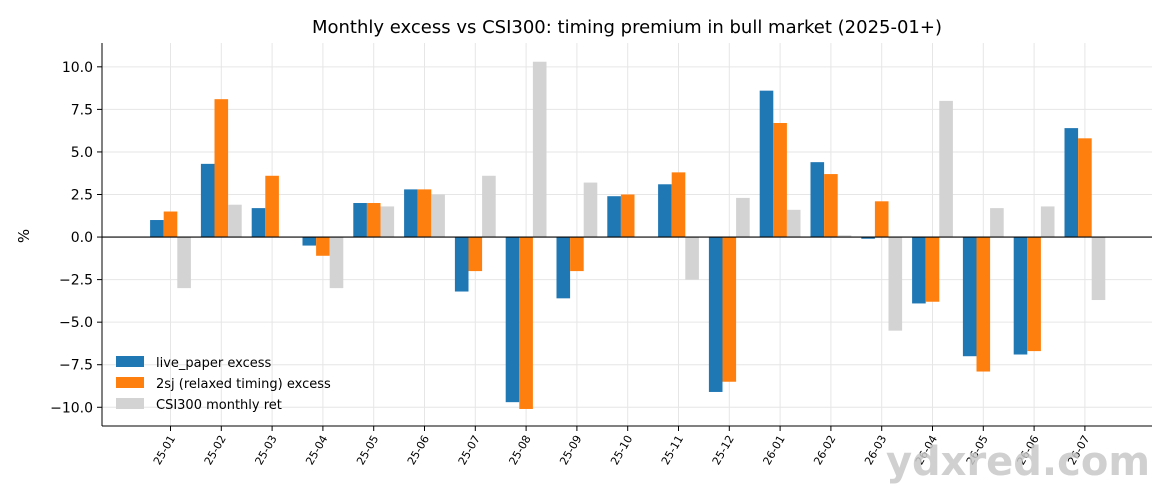 This screenshot has width=1170, height=494. What do you see at coordinates (76, 281) in the screenshot?
I see `y-tick-label: −2.5` at bounding box center [76, 281].